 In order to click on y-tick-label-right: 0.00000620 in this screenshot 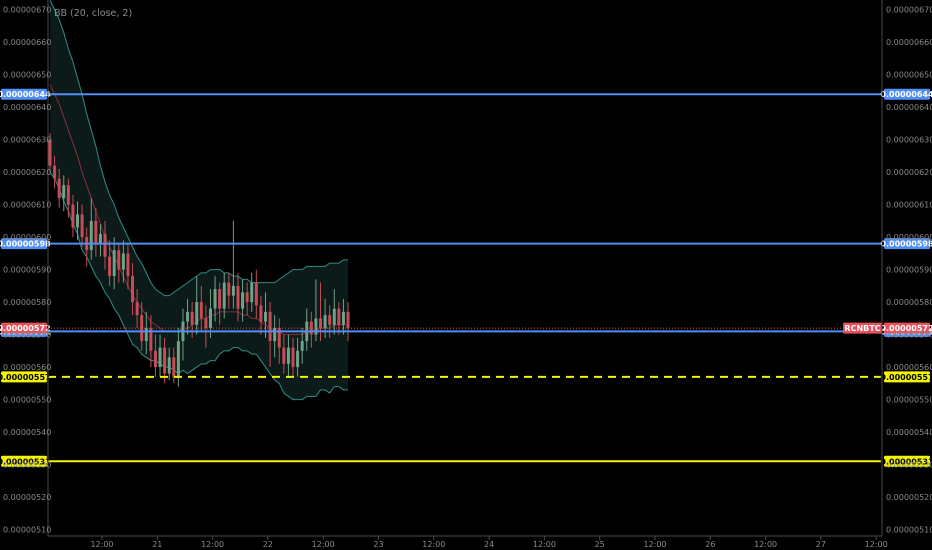, I will do `click(909, 172)`.